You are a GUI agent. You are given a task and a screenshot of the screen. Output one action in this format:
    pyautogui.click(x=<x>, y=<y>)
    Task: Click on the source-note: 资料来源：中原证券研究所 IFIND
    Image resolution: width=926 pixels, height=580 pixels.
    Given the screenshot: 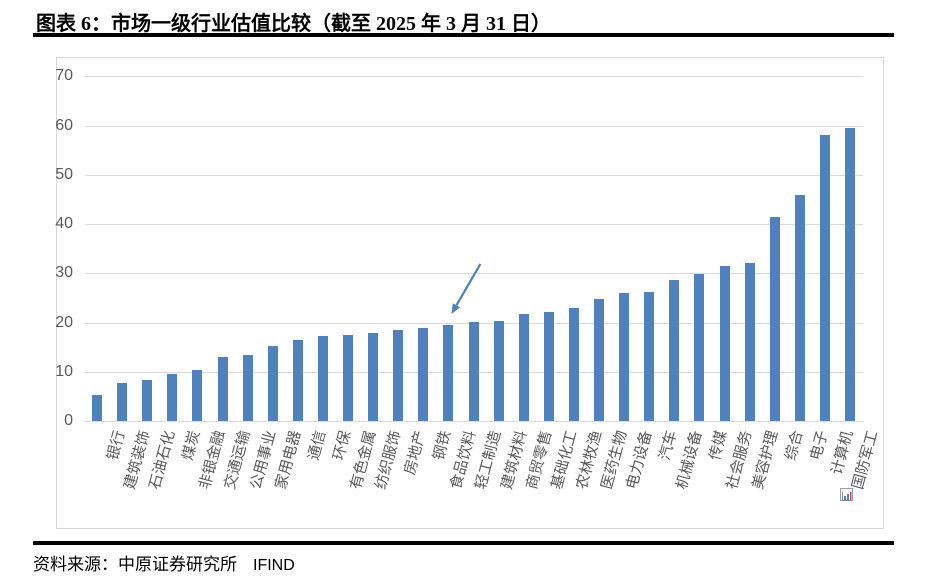 What is the action you would take?
    pyautogui.click(x=164, y=562)
    